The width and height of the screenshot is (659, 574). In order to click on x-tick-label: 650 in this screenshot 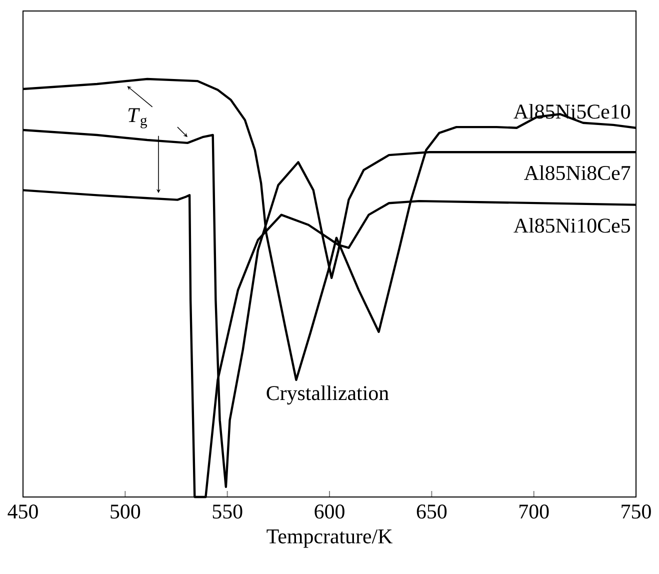, I will do `click(431, 511)`.